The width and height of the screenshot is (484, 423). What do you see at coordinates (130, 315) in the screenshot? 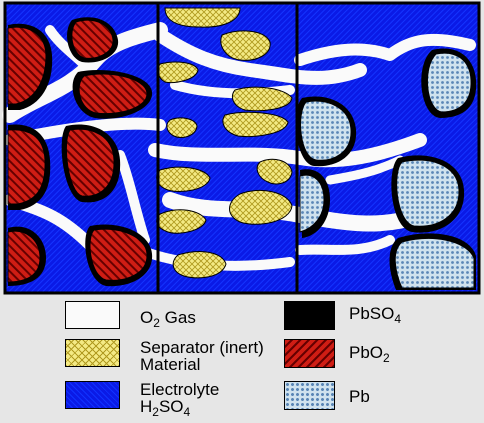
I see `legend-gas: O2 Gas` at bounding box center [130, 315].